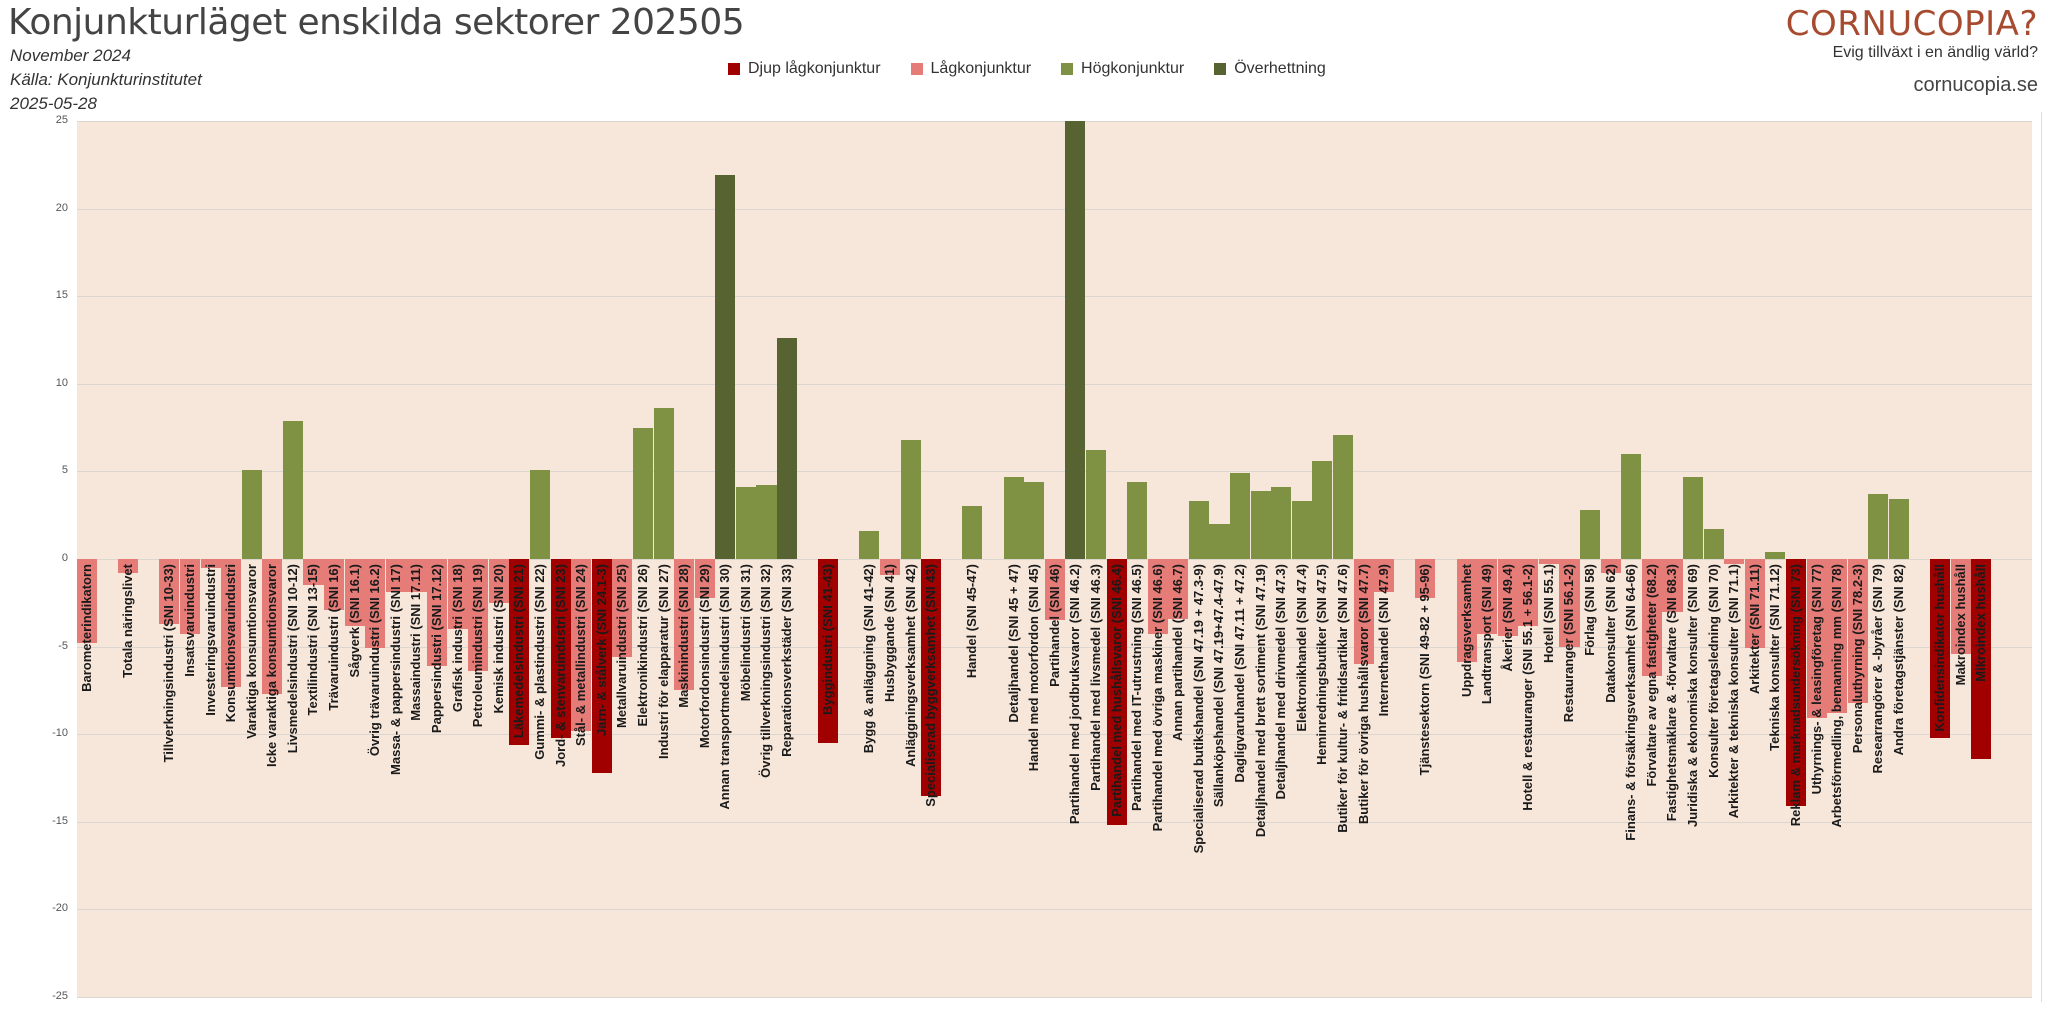 This screenshot has width=2048, height=1014. I want to click on category-label: Detaljhandel med drivmedel (SNI 47.3), so click(1281, 682).